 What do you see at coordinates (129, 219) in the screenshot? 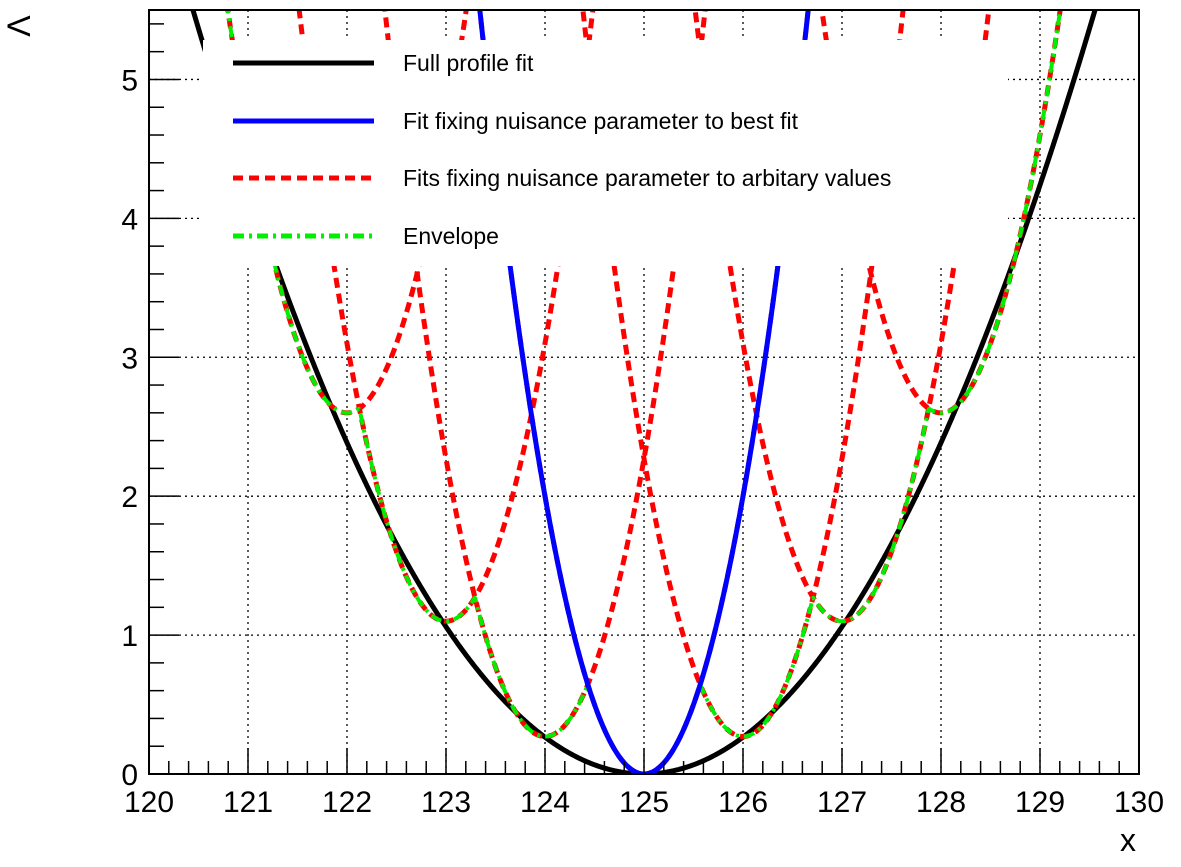
I see `y-tick-label: 4` at bounding box center [129, 219].